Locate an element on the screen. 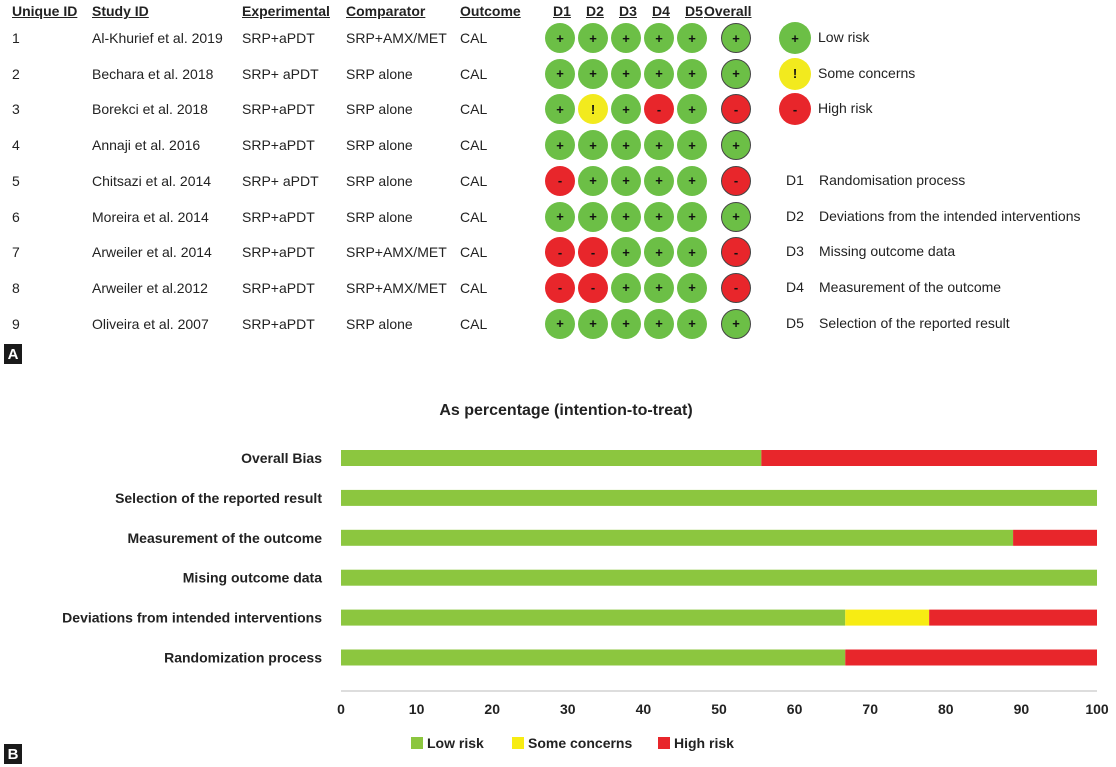 Image resolution: width=1116 pixels, height=767 pixels. domain-code: D5 is located at coordinates (795, 322).